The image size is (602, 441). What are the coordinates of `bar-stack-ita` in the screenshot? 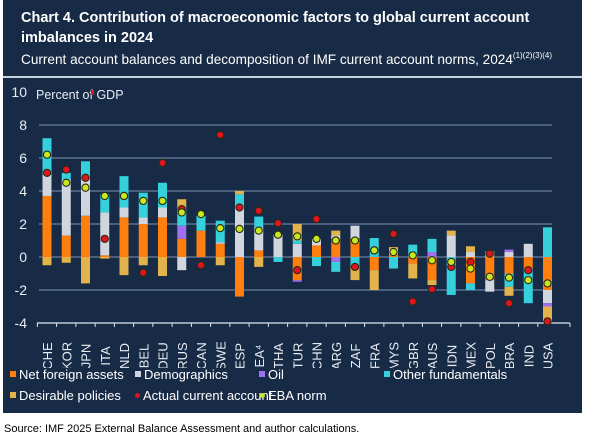 It's located at (105, 226).